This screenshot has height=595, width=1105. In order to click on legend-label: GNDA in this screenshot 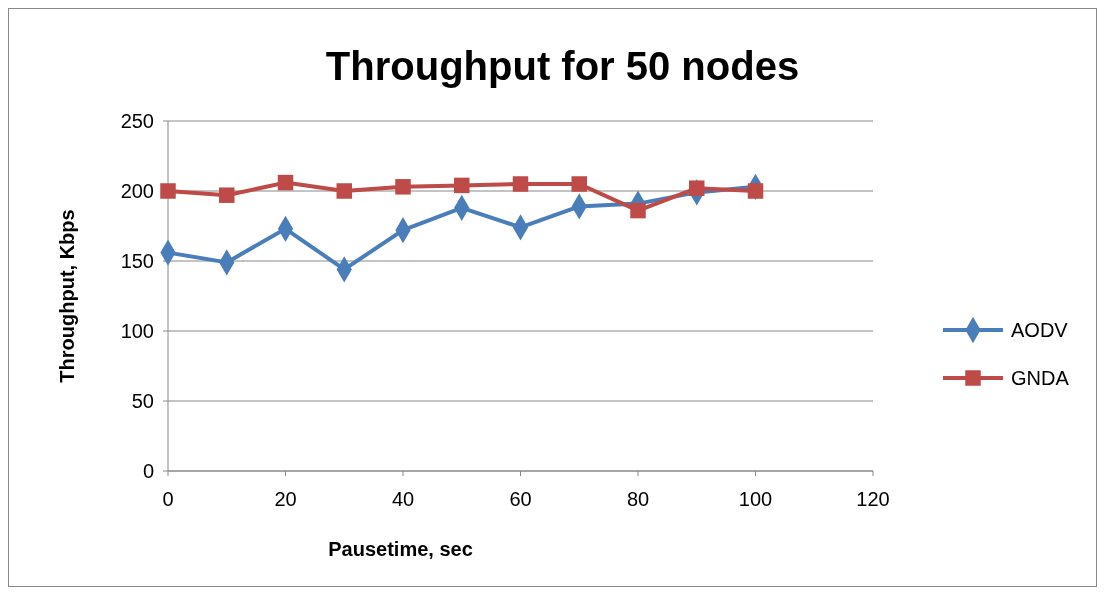, I will do `click(1040, 378)`.